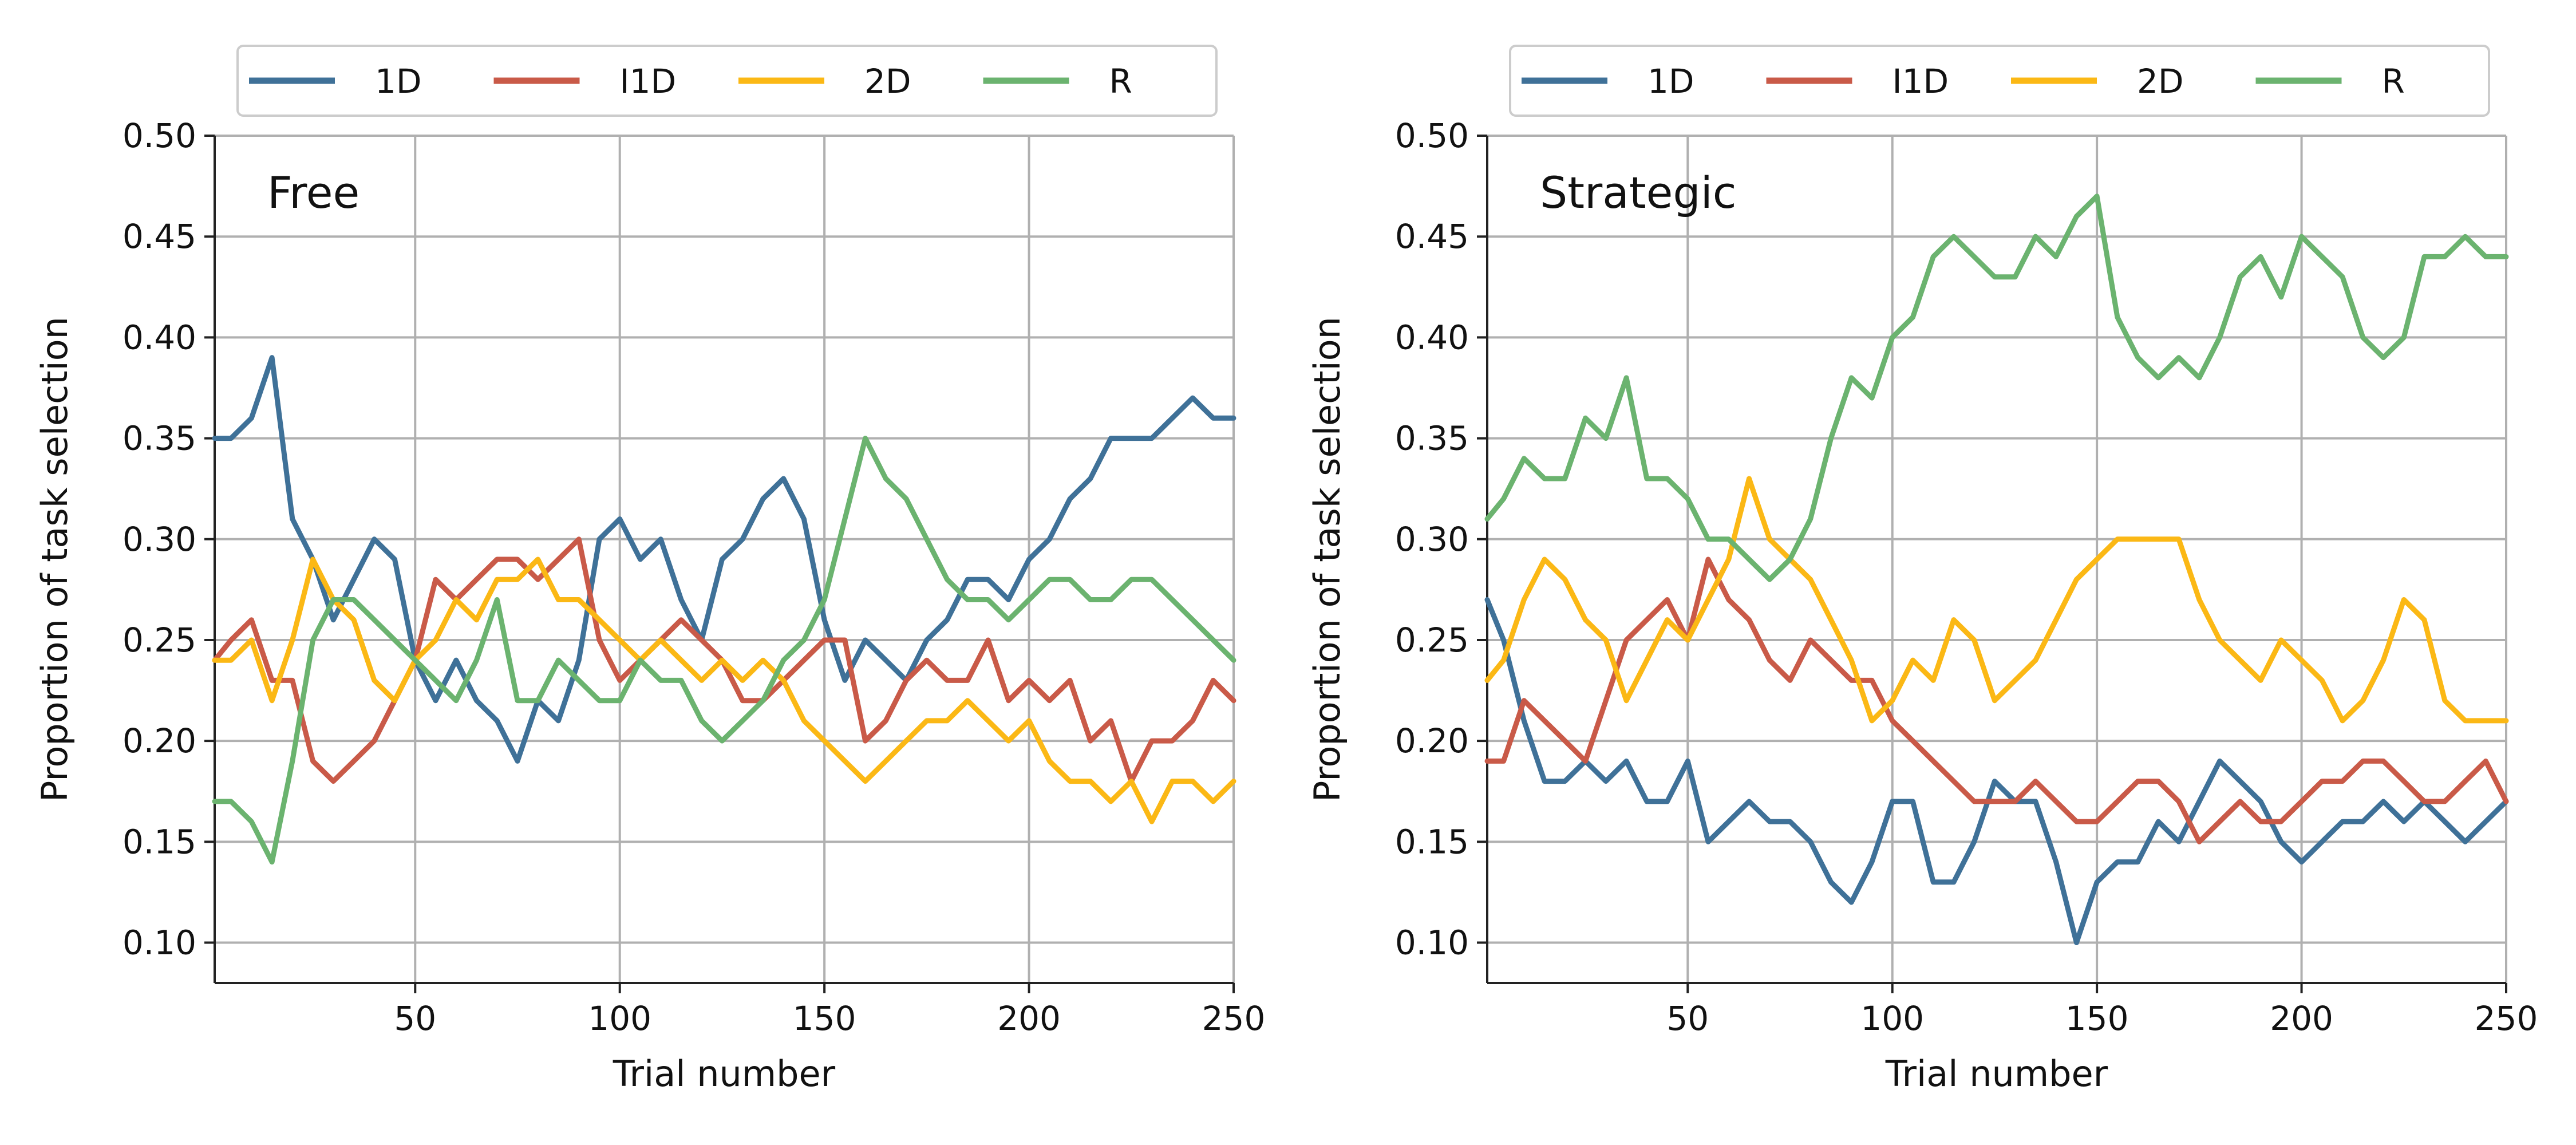 The image size is (2576, 1145). I want to click on panel-title: Strategic, so click(1638, 193).